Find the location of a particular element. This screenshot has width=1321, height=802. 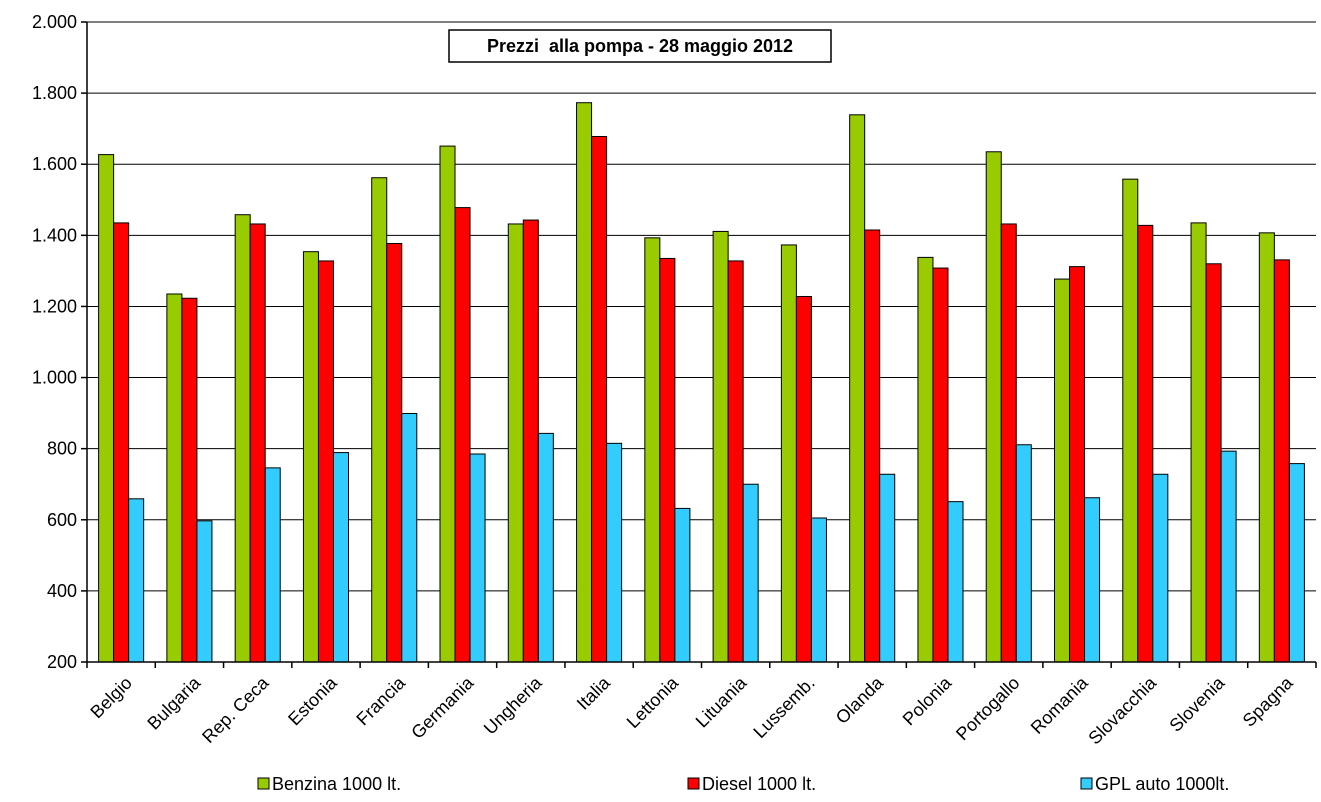

y-tick-label: 1.000 is located at coordinates (54, 378).